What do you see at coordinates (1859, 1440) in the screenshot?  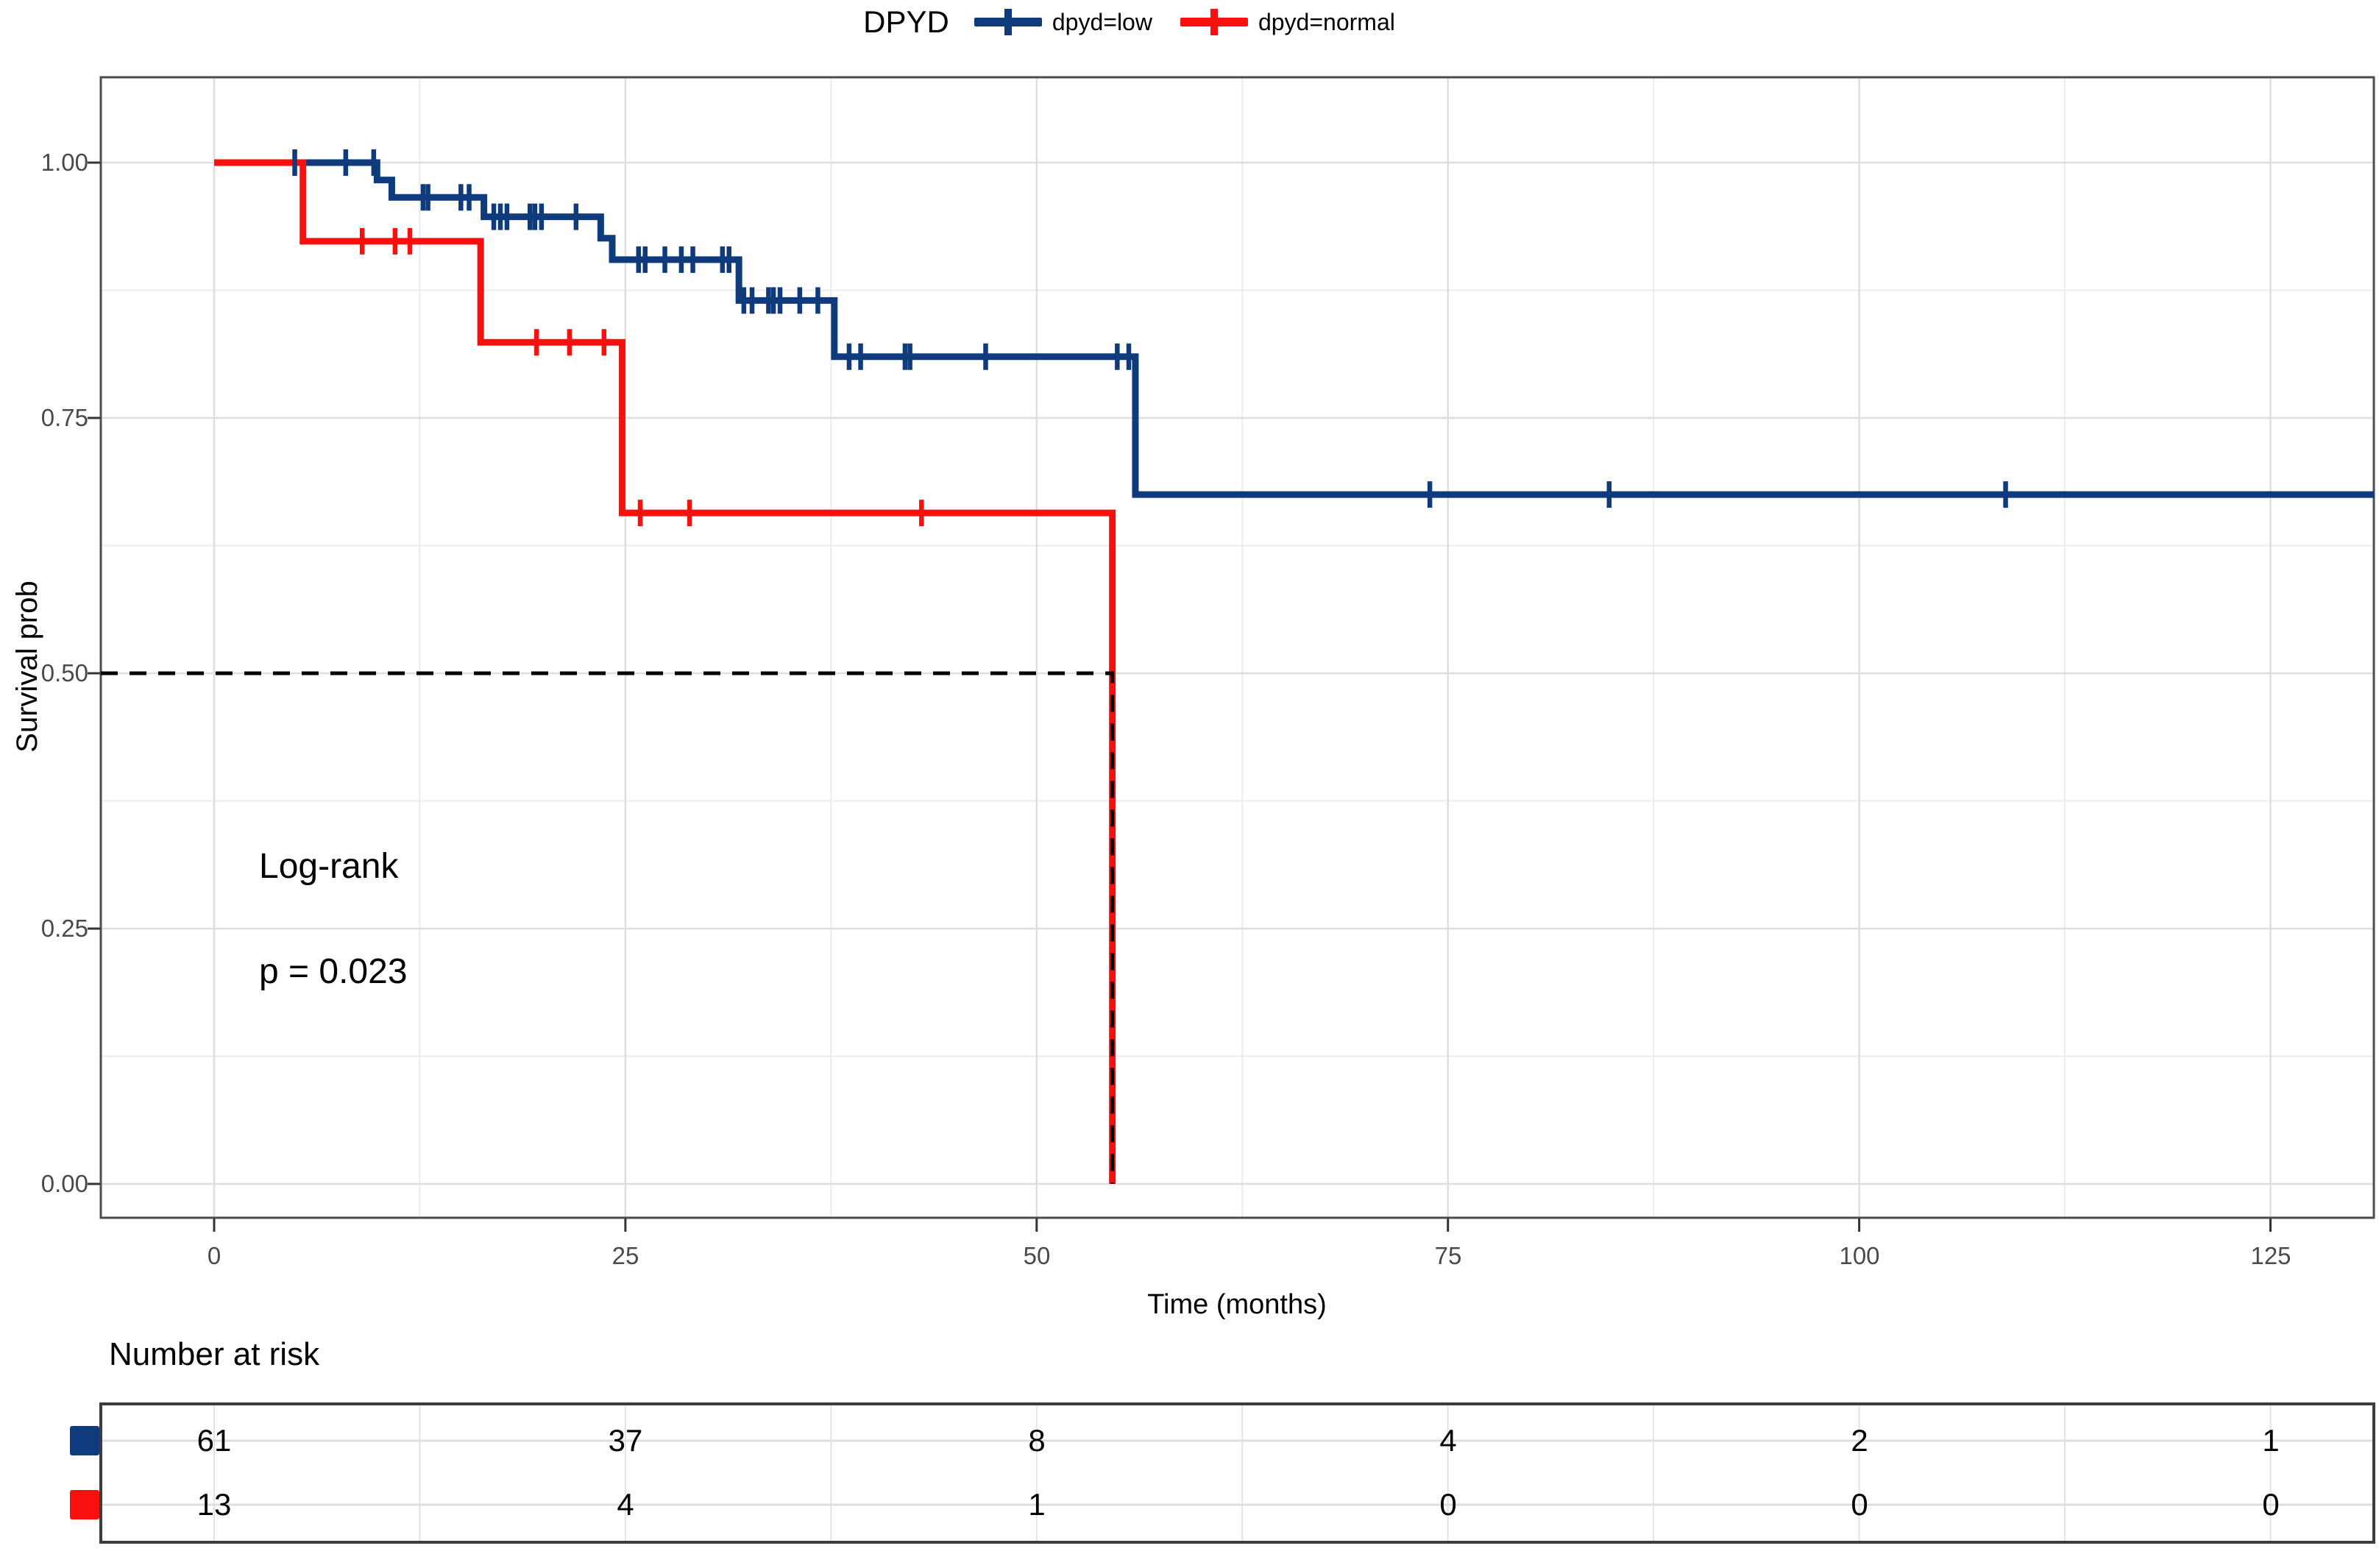 I see `risk-count: 2` at bounding box center [1859, 1440].